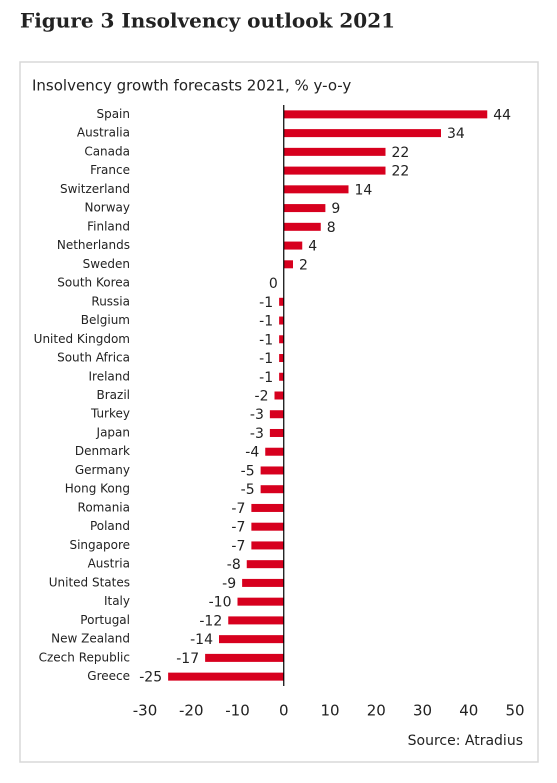 This screenshot has width=557, height=783. I want to click on value-label: -12, so click(210, 621).